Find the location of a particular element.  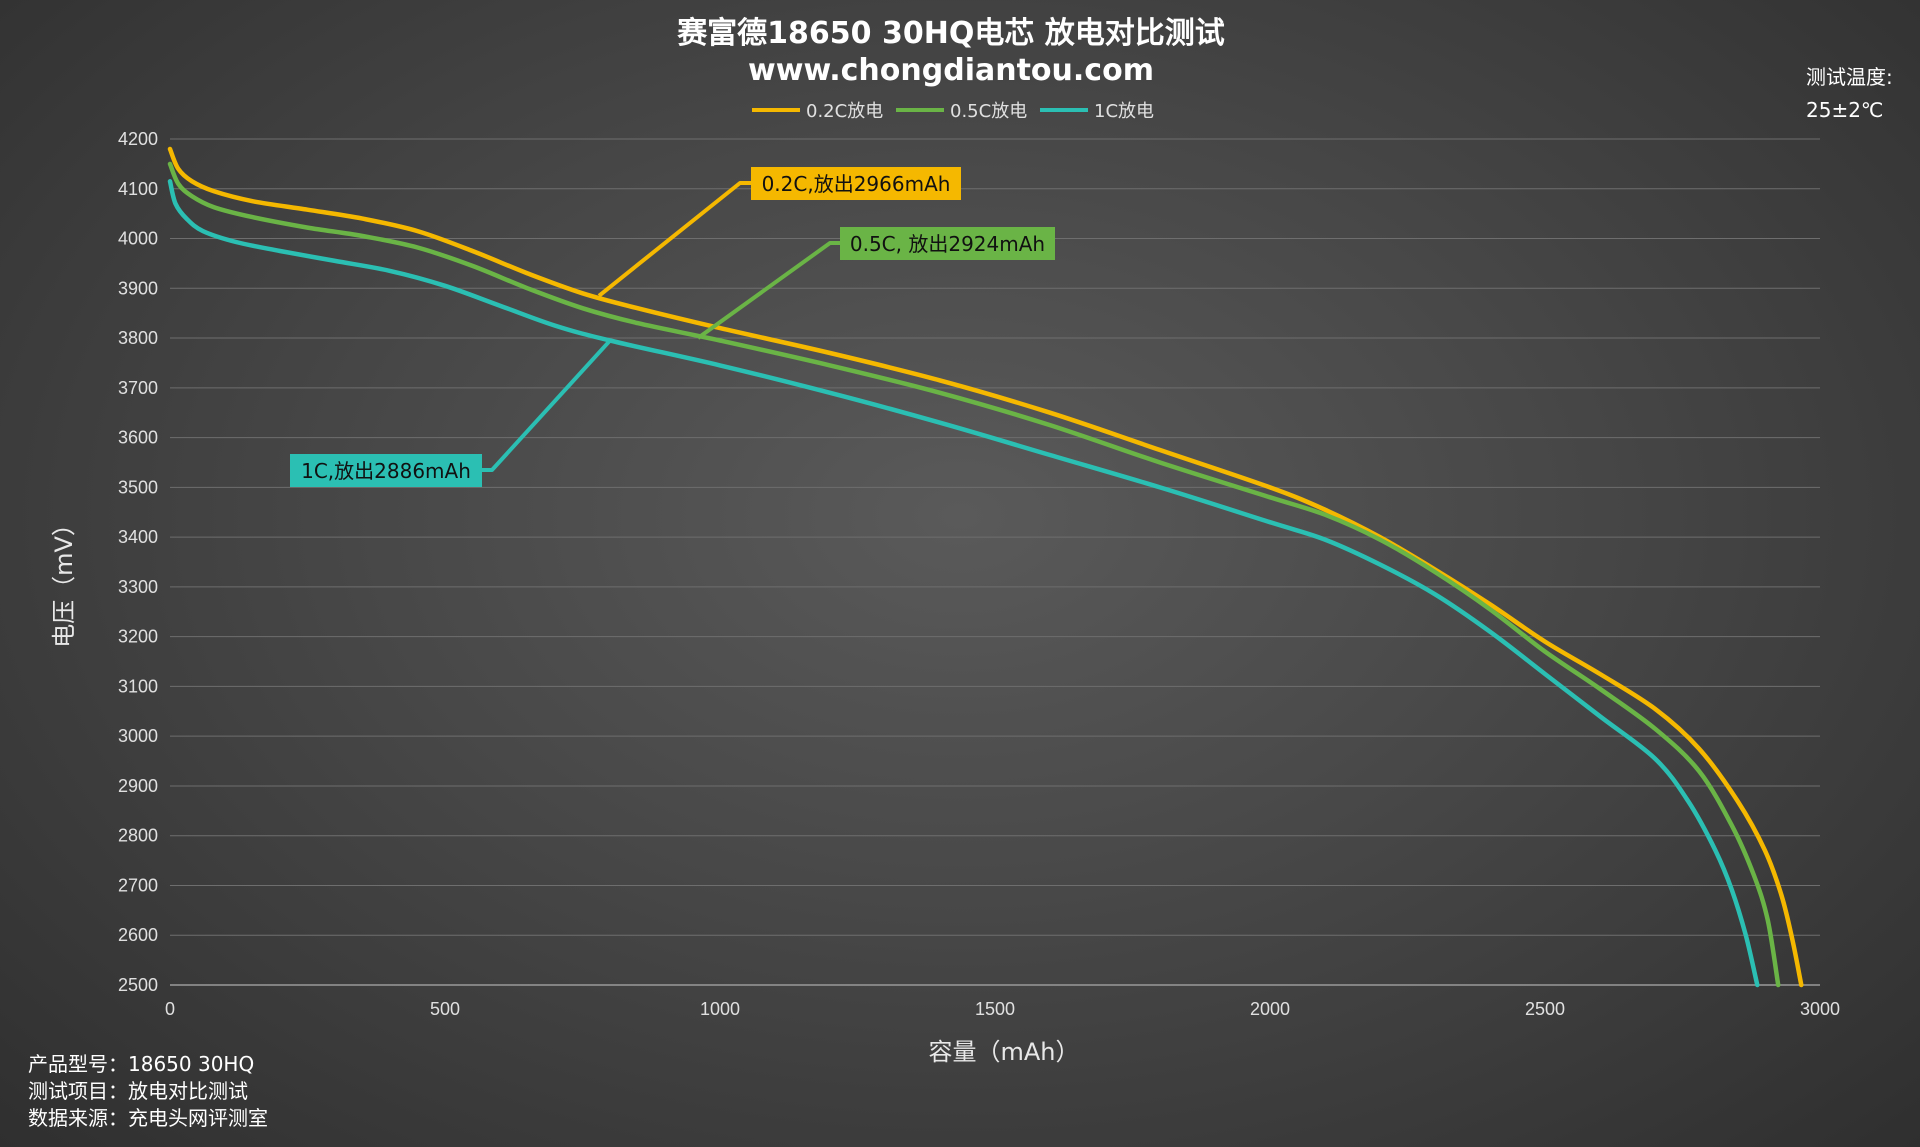

y-tick-label: 3800 is located at coordinates (138, 338).